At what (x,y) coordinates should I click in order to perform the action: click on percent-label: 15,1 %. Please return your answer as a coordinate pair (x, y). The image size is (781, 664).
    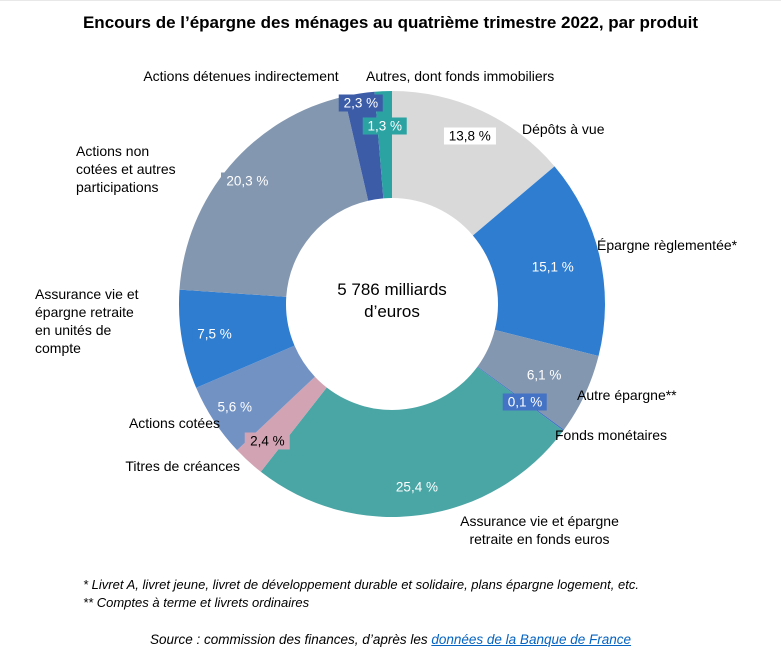
    Looking at the image, I should click on (552, 267).